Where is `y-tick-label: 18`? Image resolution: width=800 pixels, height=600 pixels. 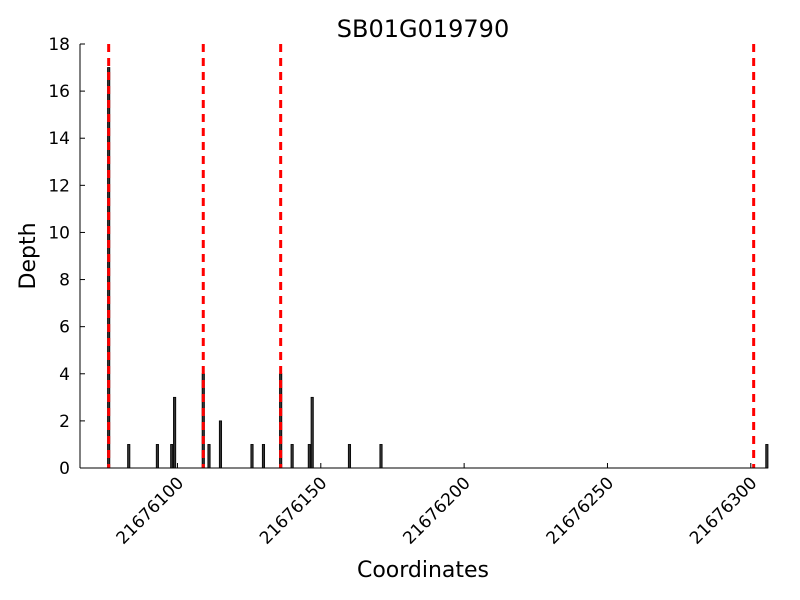
y-tick-label: 18 is located at coordinates (59, 45).